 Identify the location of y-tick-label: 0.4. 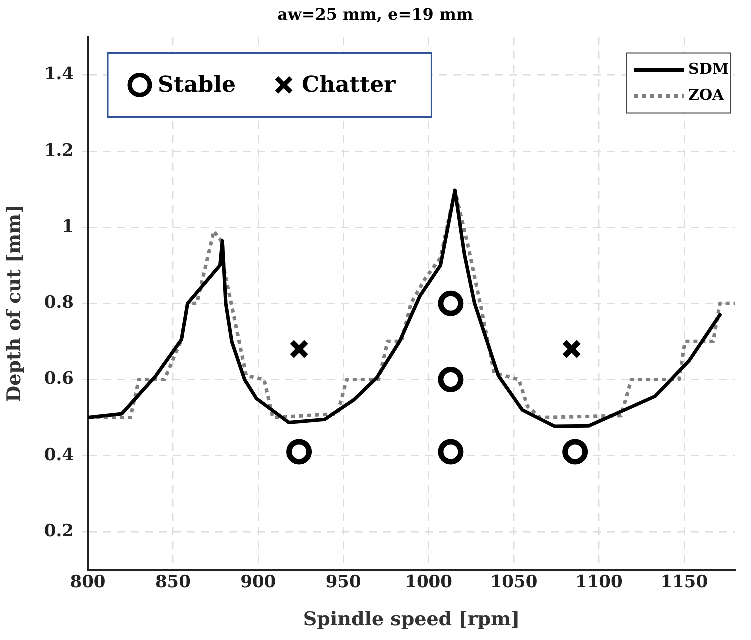
(59, 455).